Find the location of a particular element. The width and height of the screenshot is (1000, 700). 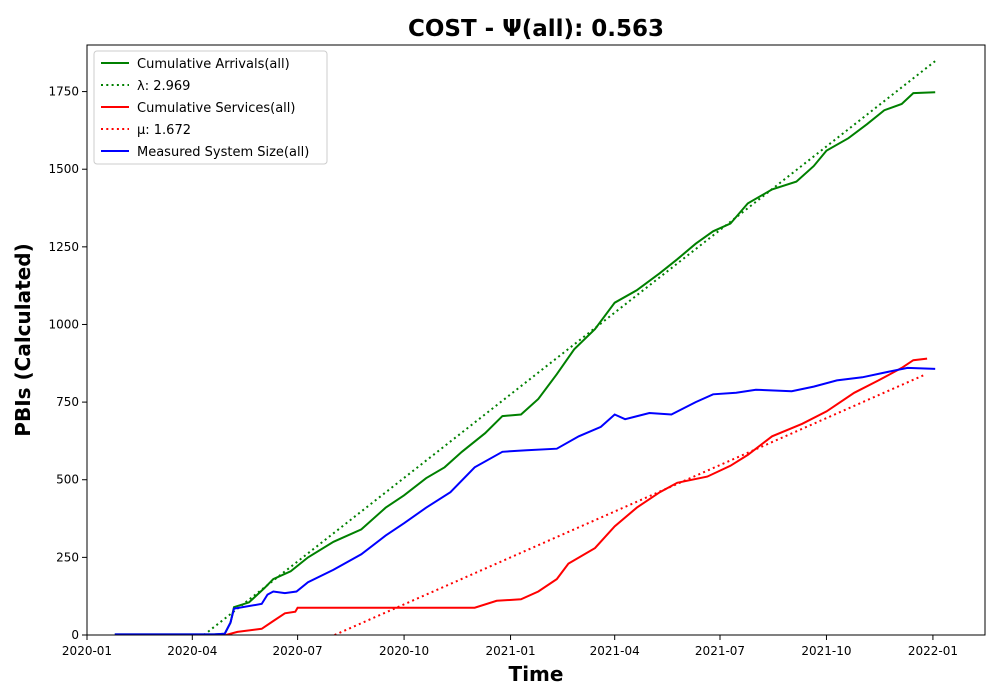

legend-box is located at coordinates (210, 107).